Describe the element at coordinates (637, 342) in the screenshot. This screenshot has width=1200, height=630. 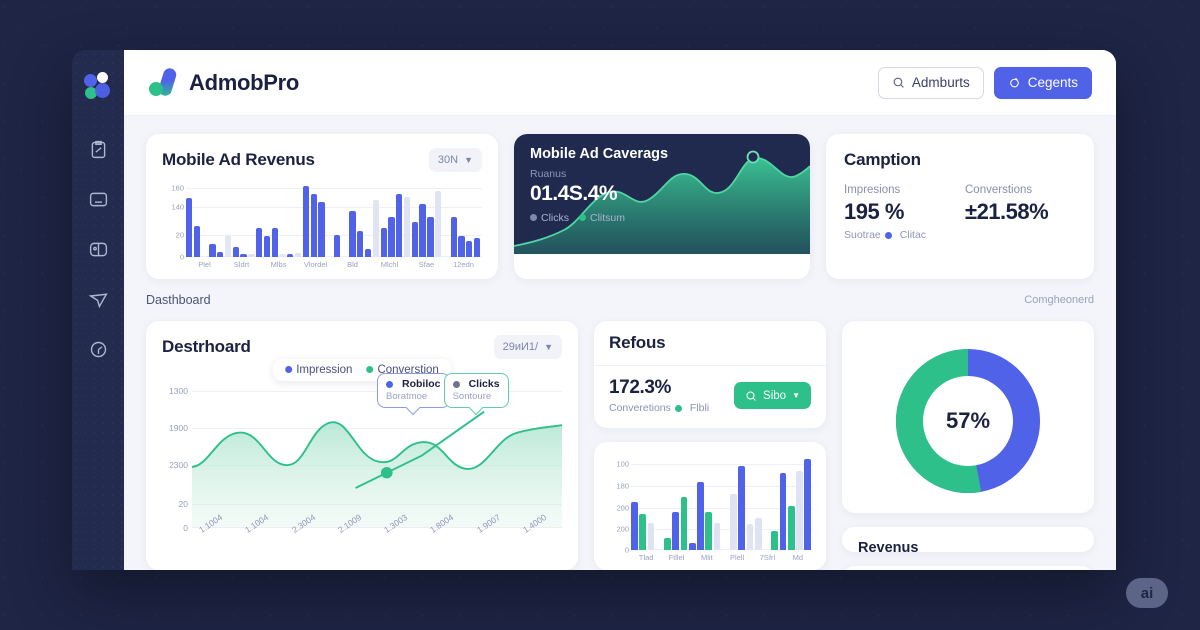
I see `refous-title: Refous` at that location.